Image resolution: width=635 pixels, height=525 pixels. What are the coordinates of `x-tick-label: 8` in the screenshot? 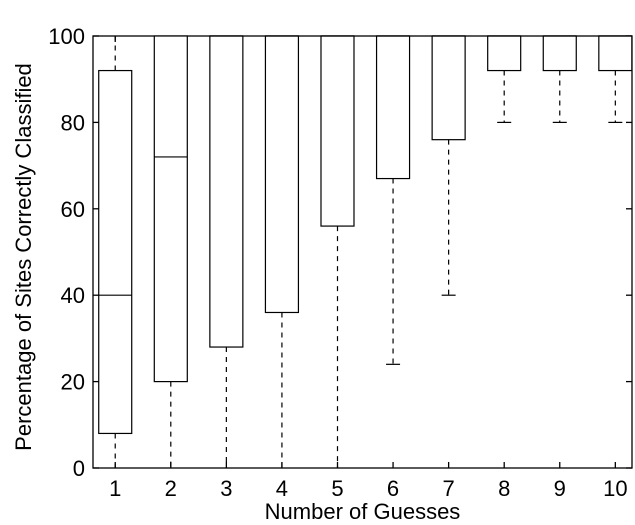 It's located at (504, 488).